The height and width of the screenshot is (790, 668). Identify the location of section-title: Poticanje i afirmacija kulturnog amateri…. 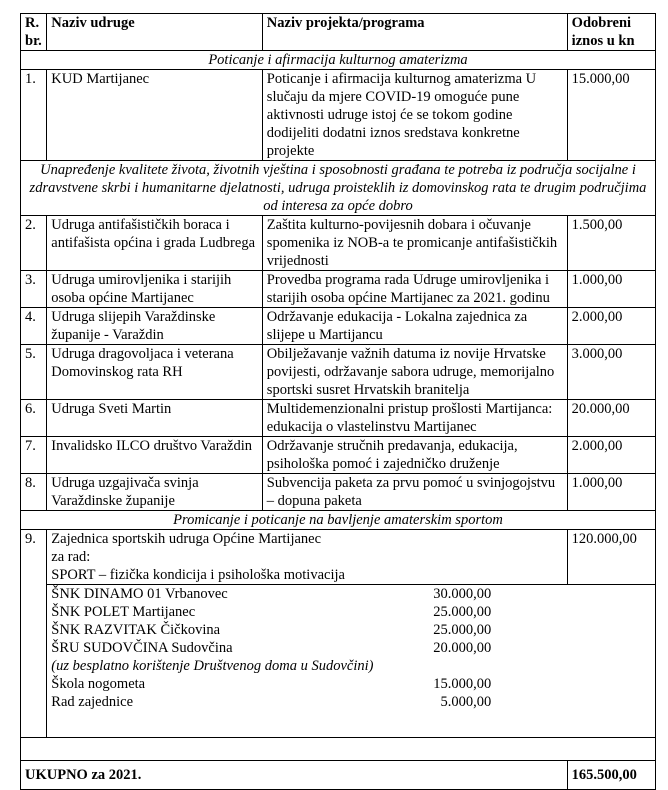
(338, 60).